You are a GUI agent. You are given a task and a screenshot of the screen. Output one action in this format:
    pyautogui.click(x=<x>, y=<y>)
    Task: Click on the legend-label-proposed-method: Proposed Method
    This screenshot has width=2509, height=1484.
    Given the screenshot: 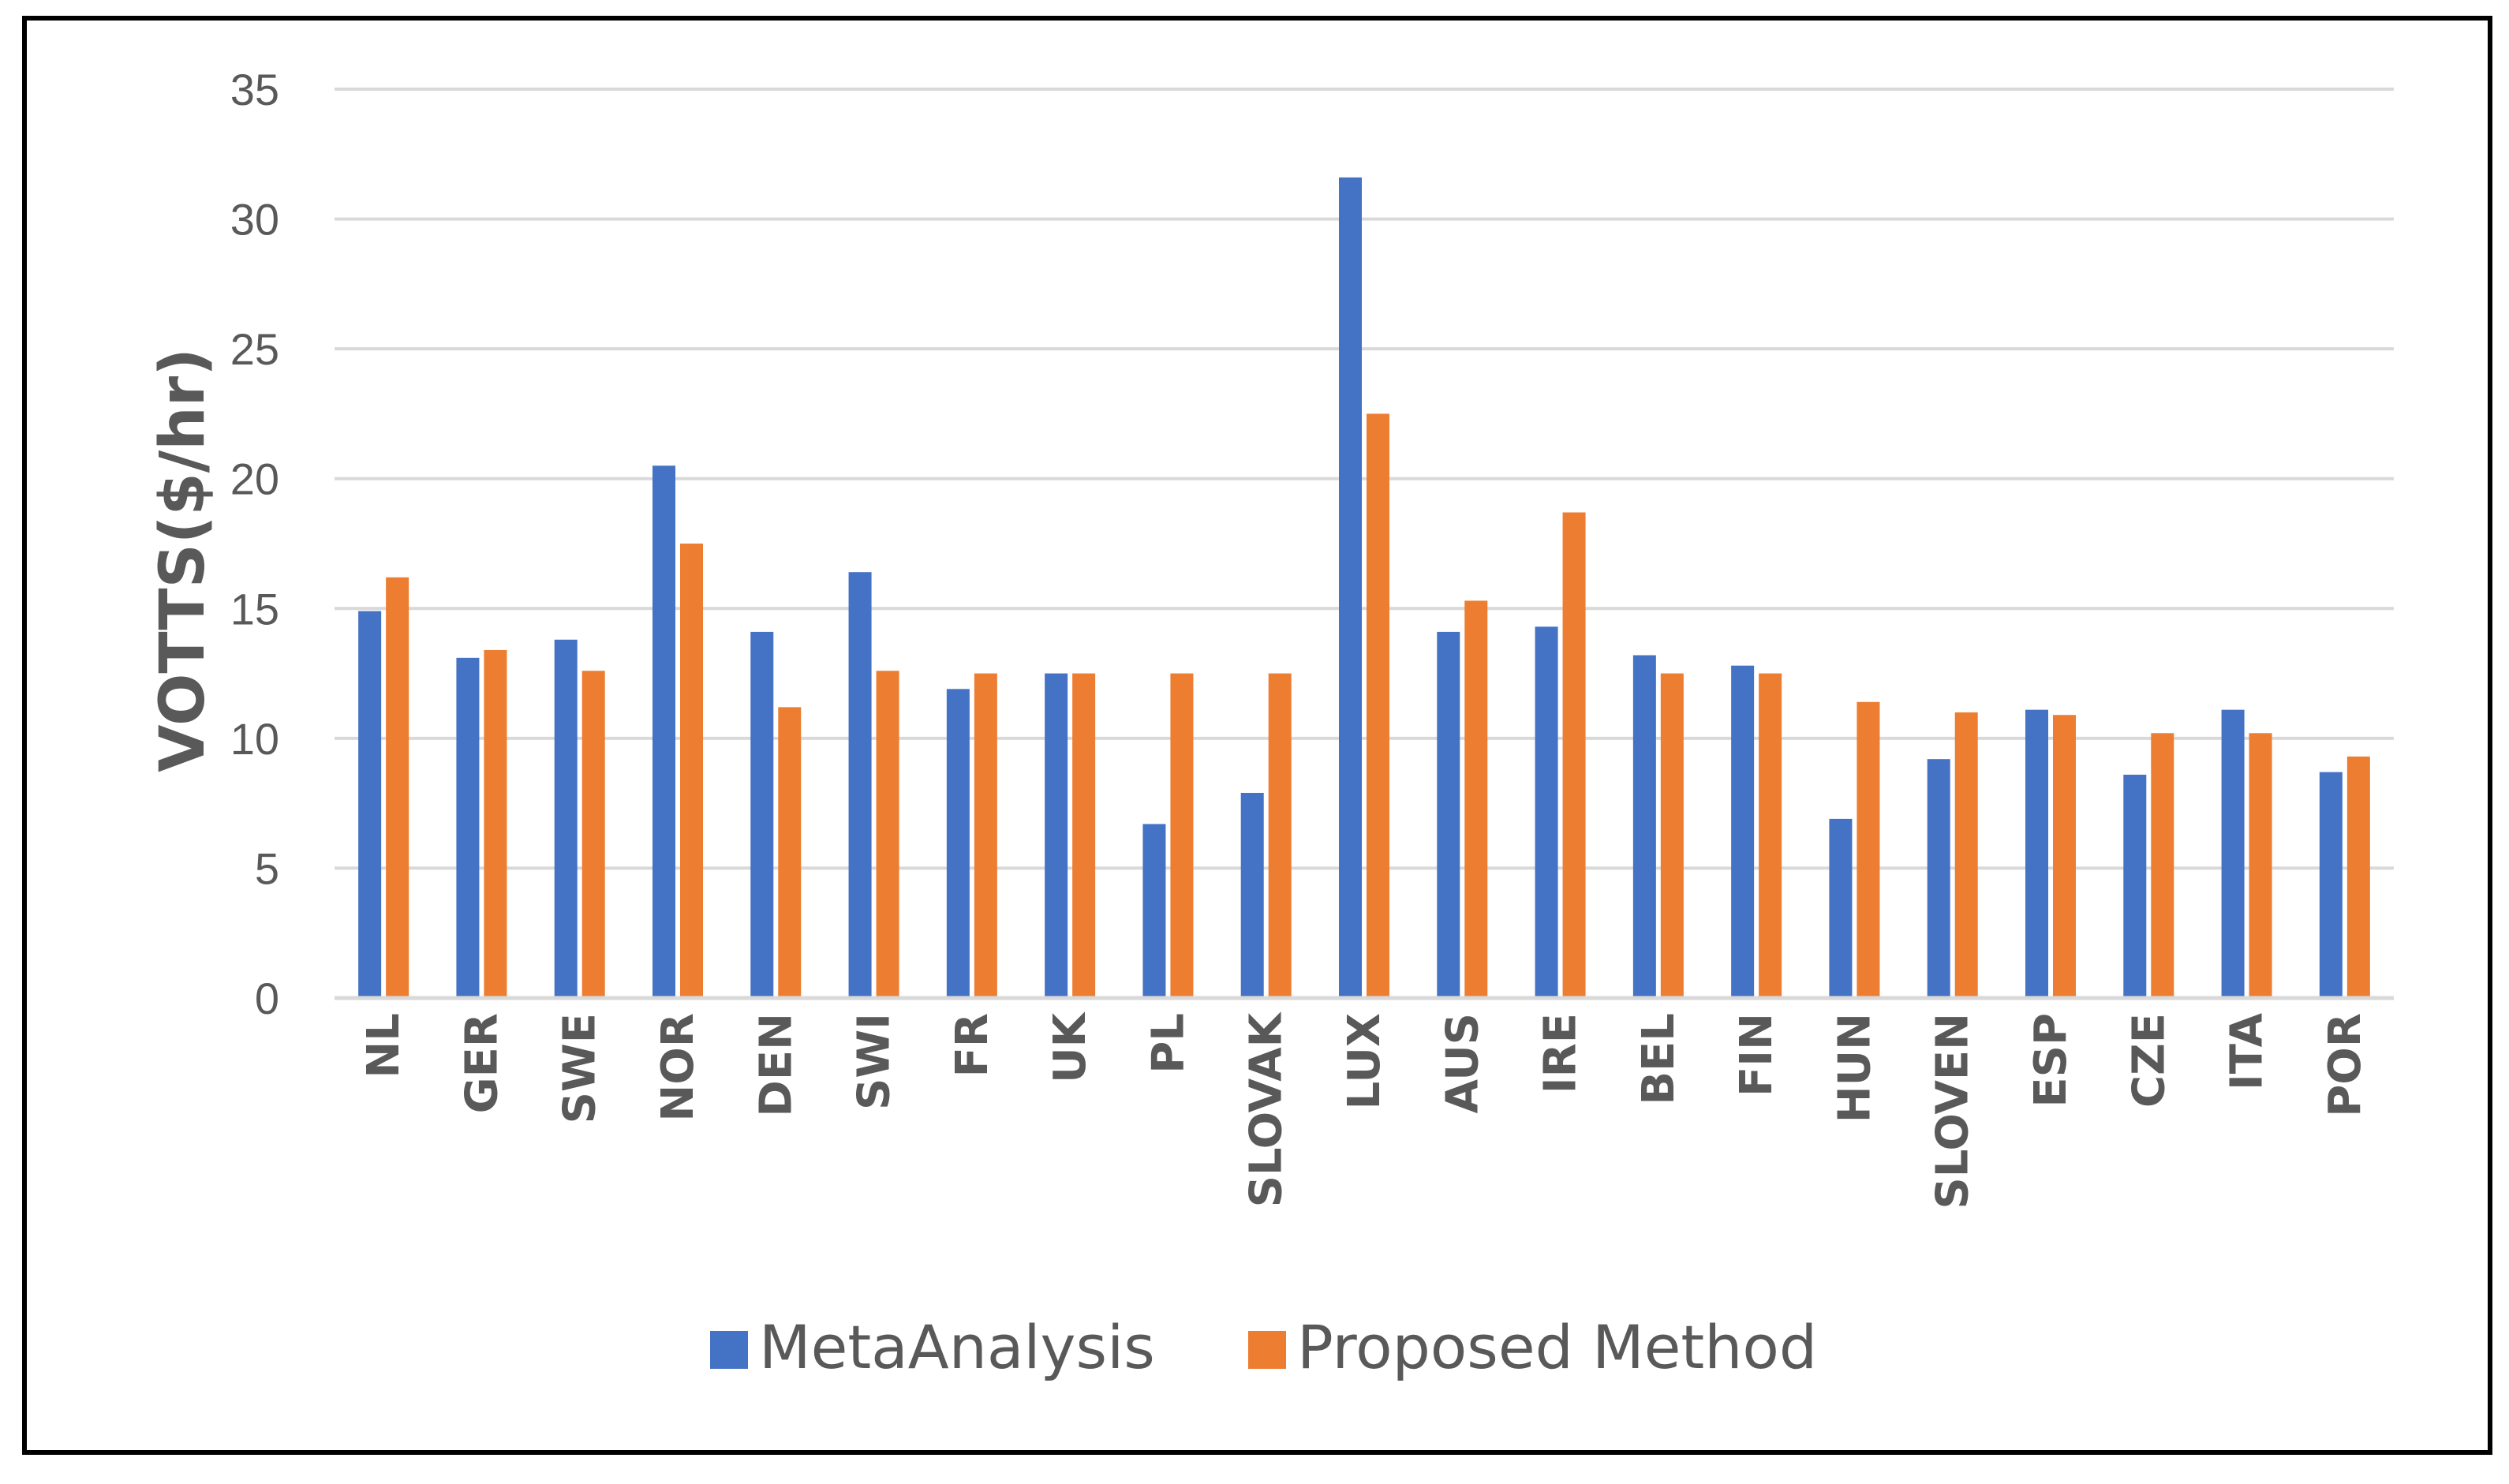 What is the action you would take?
    pyautogui.click(x=1557, y=1347)
    